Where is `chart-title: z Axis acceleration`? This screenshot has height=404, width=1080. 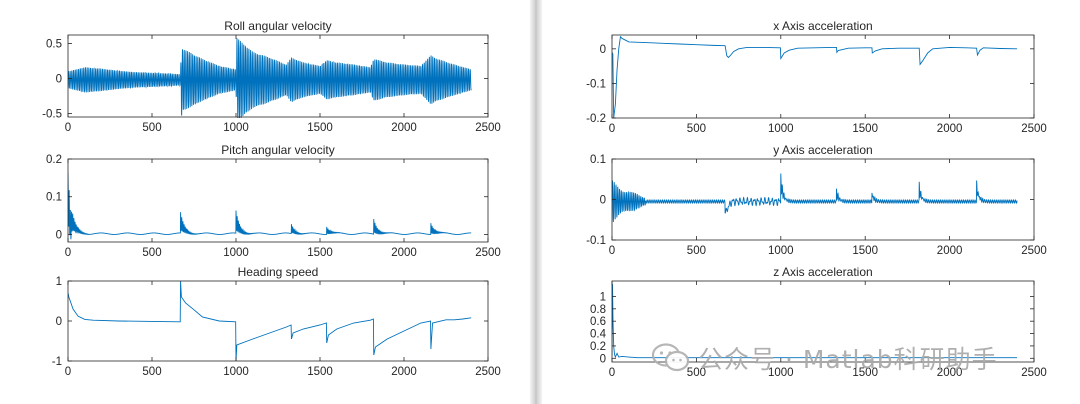
chart-title: z Axis acceleration is located at coordinates (822, 272).